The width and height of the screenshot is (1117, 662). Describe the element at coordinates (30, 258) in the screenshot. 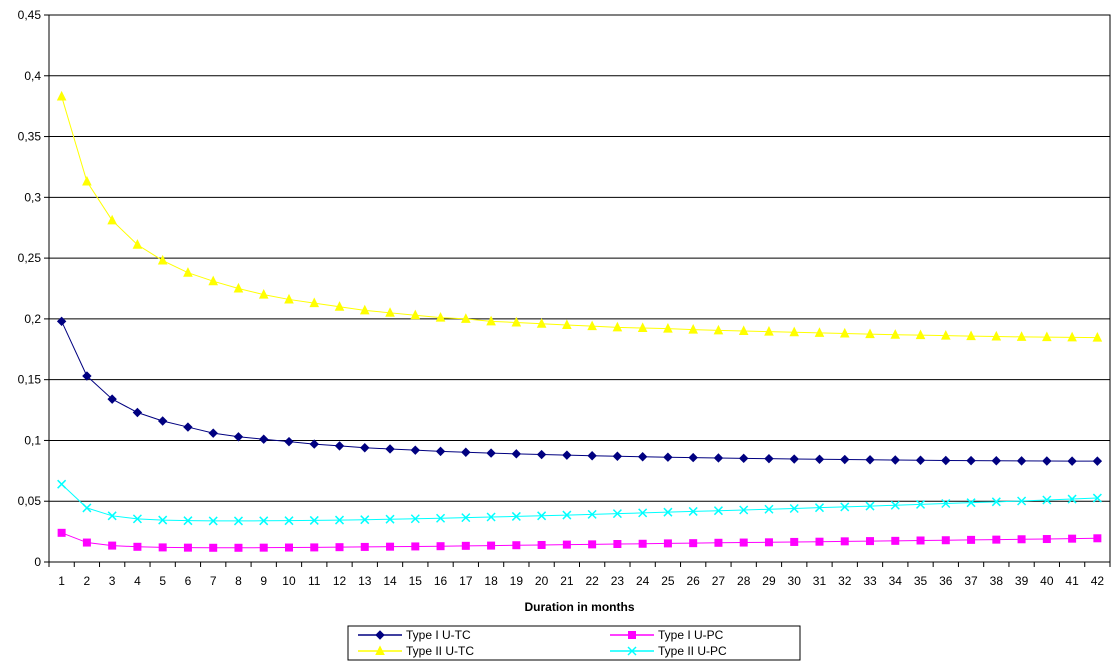

I see `y-tick-label: 0,25` at that location.